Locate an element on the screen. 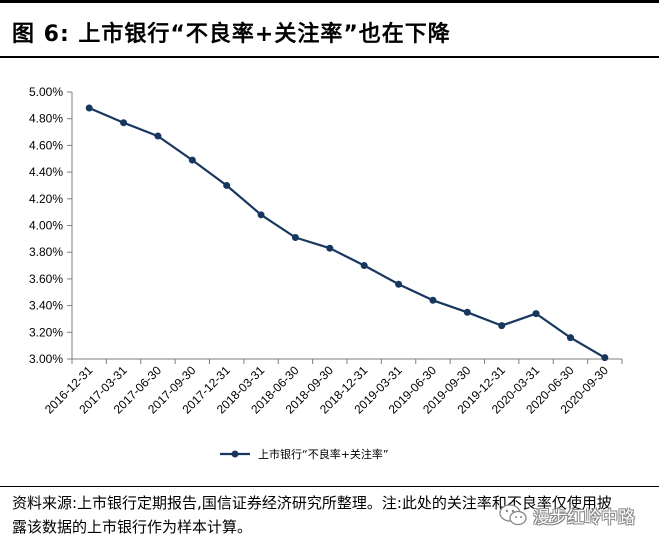 Image resolution: width=659 pixels, height=550 pixels. legend: 上市银行“不良率+关注率” is located at coordinates (304, 454).